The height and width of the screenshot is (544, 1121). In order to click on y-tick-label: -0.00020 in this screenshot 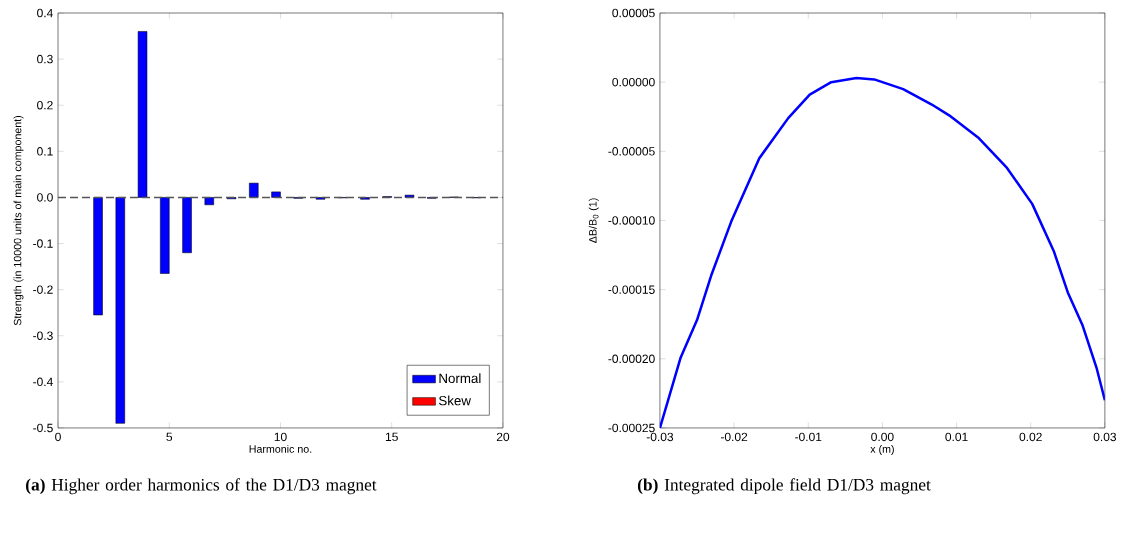, I will do `click(631, 359)`.